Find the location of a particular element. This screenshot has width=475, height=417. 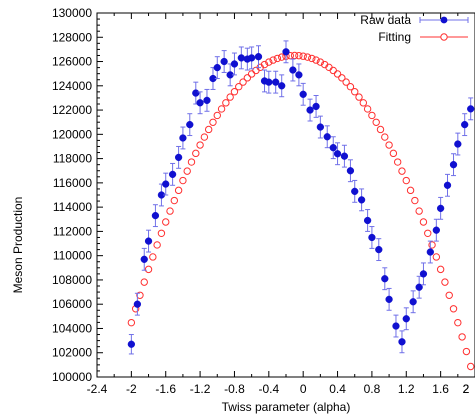

y-tick-label: 112000 is located at coordinates (72, 231).